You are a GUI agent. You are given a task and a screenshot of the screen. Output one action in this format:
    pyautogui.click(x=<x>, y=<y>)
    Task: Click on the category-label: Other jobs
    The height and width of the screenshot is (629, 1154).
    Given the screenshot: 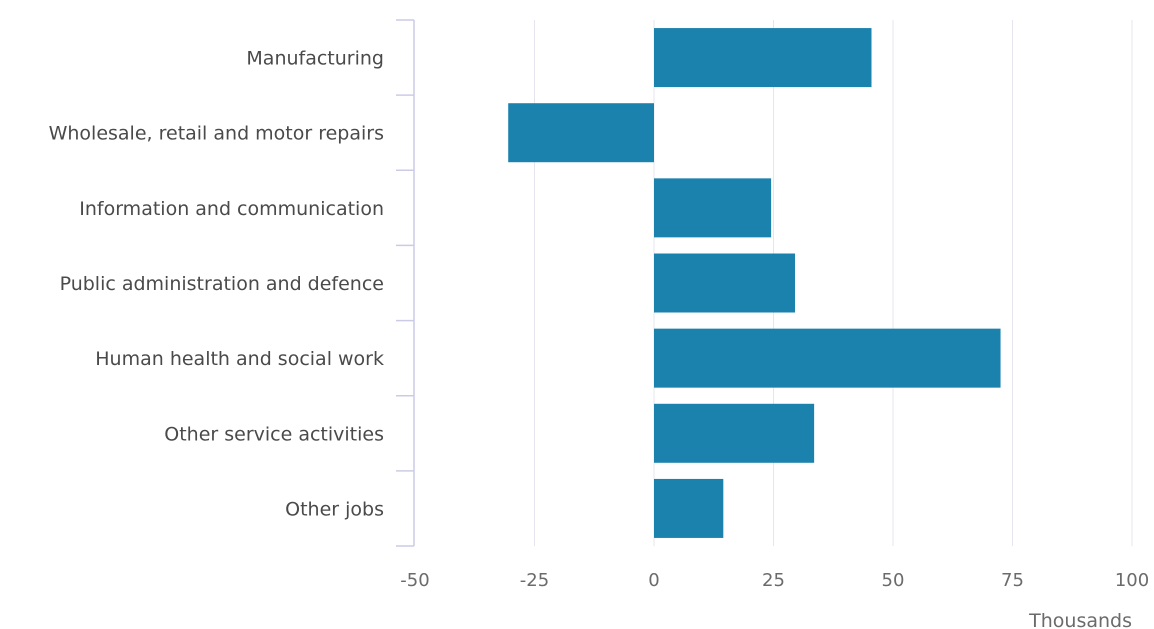 What is the action you would take?
    pyautogui.click(x=334, y=509)
    